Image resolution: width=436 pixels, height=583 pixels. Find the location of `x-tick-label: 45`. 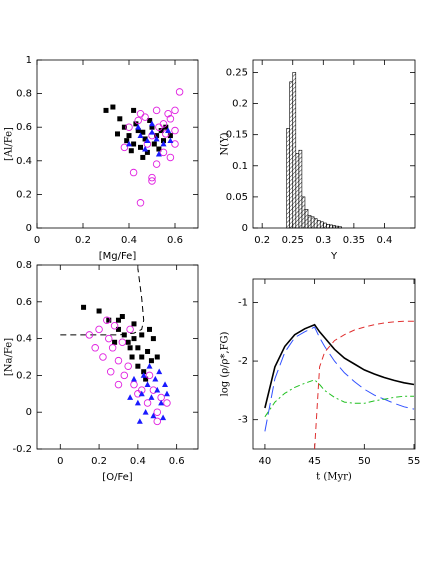

x-tick-label: 45 is located at coordinates (314, 461).